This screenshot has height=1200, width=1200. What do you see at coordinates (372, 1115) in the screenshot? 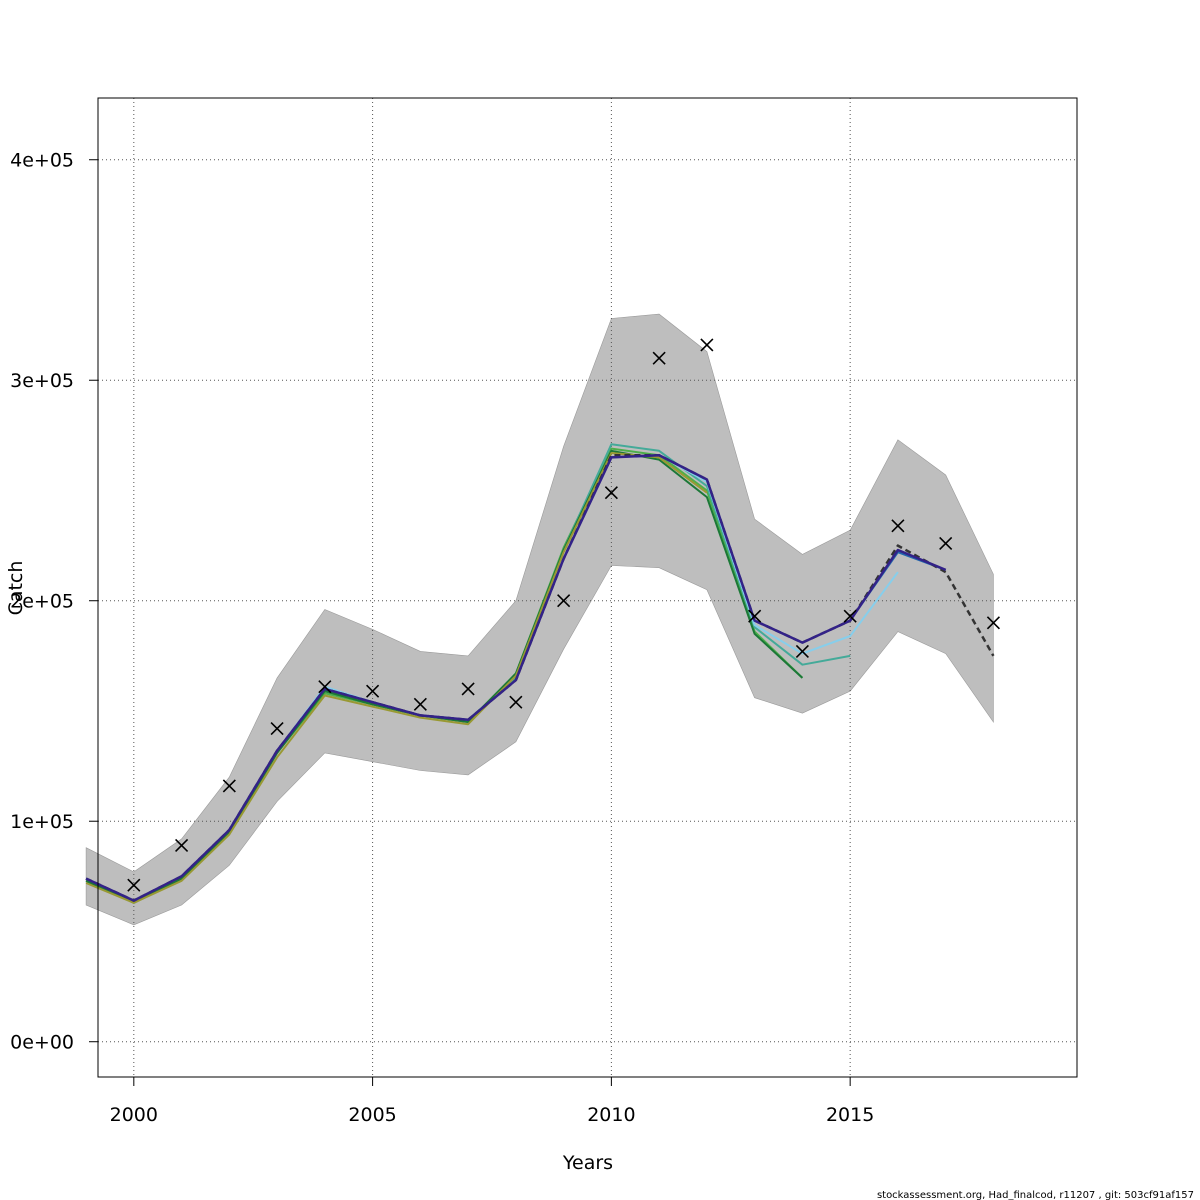
I see `x-tick-label: 2005` at bounding box center [372, 1115].